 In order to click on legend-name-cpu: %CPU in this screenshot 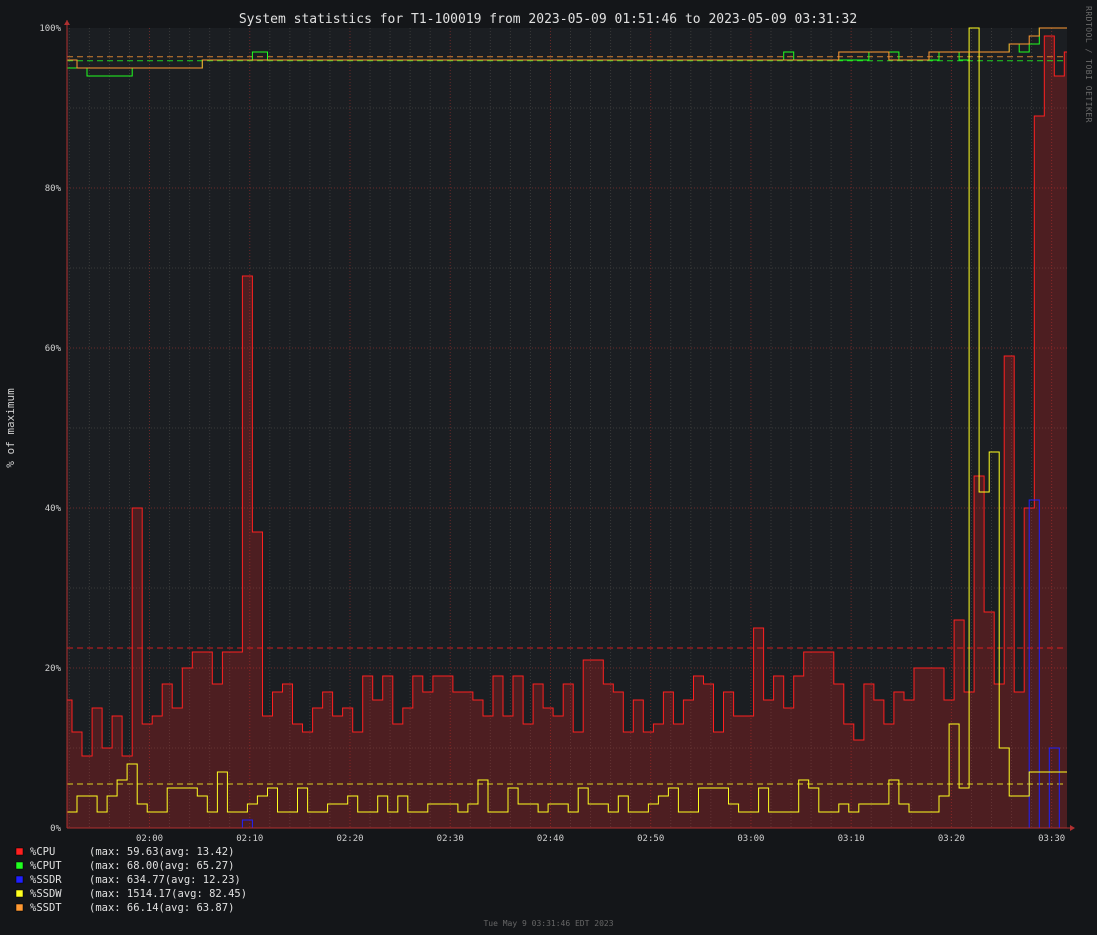, I will do `click(42, 852)`.